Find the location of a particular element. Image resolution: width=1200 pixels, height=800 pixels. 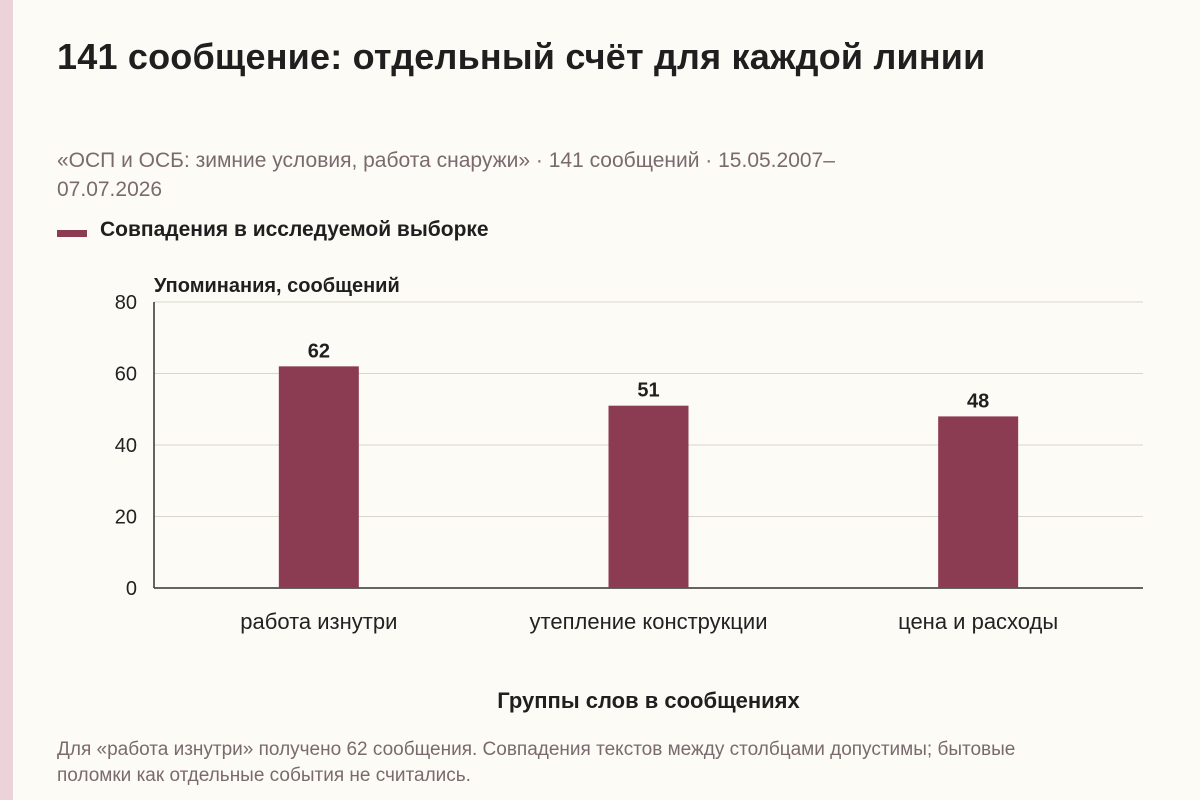

bar-value-label: 62 is located at coordinates (319, 351).